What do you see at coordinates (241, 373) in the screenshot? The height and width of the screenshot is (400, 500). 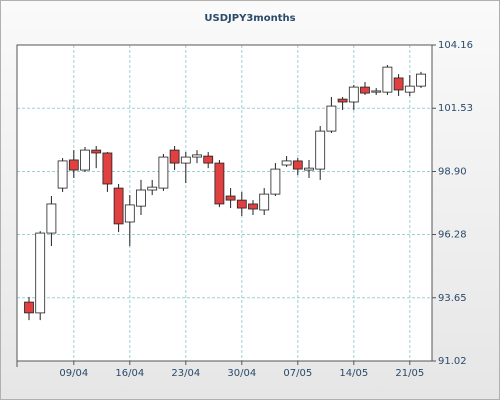 I see `x-tick-label: 30/04` at bounding box center [241, 373].